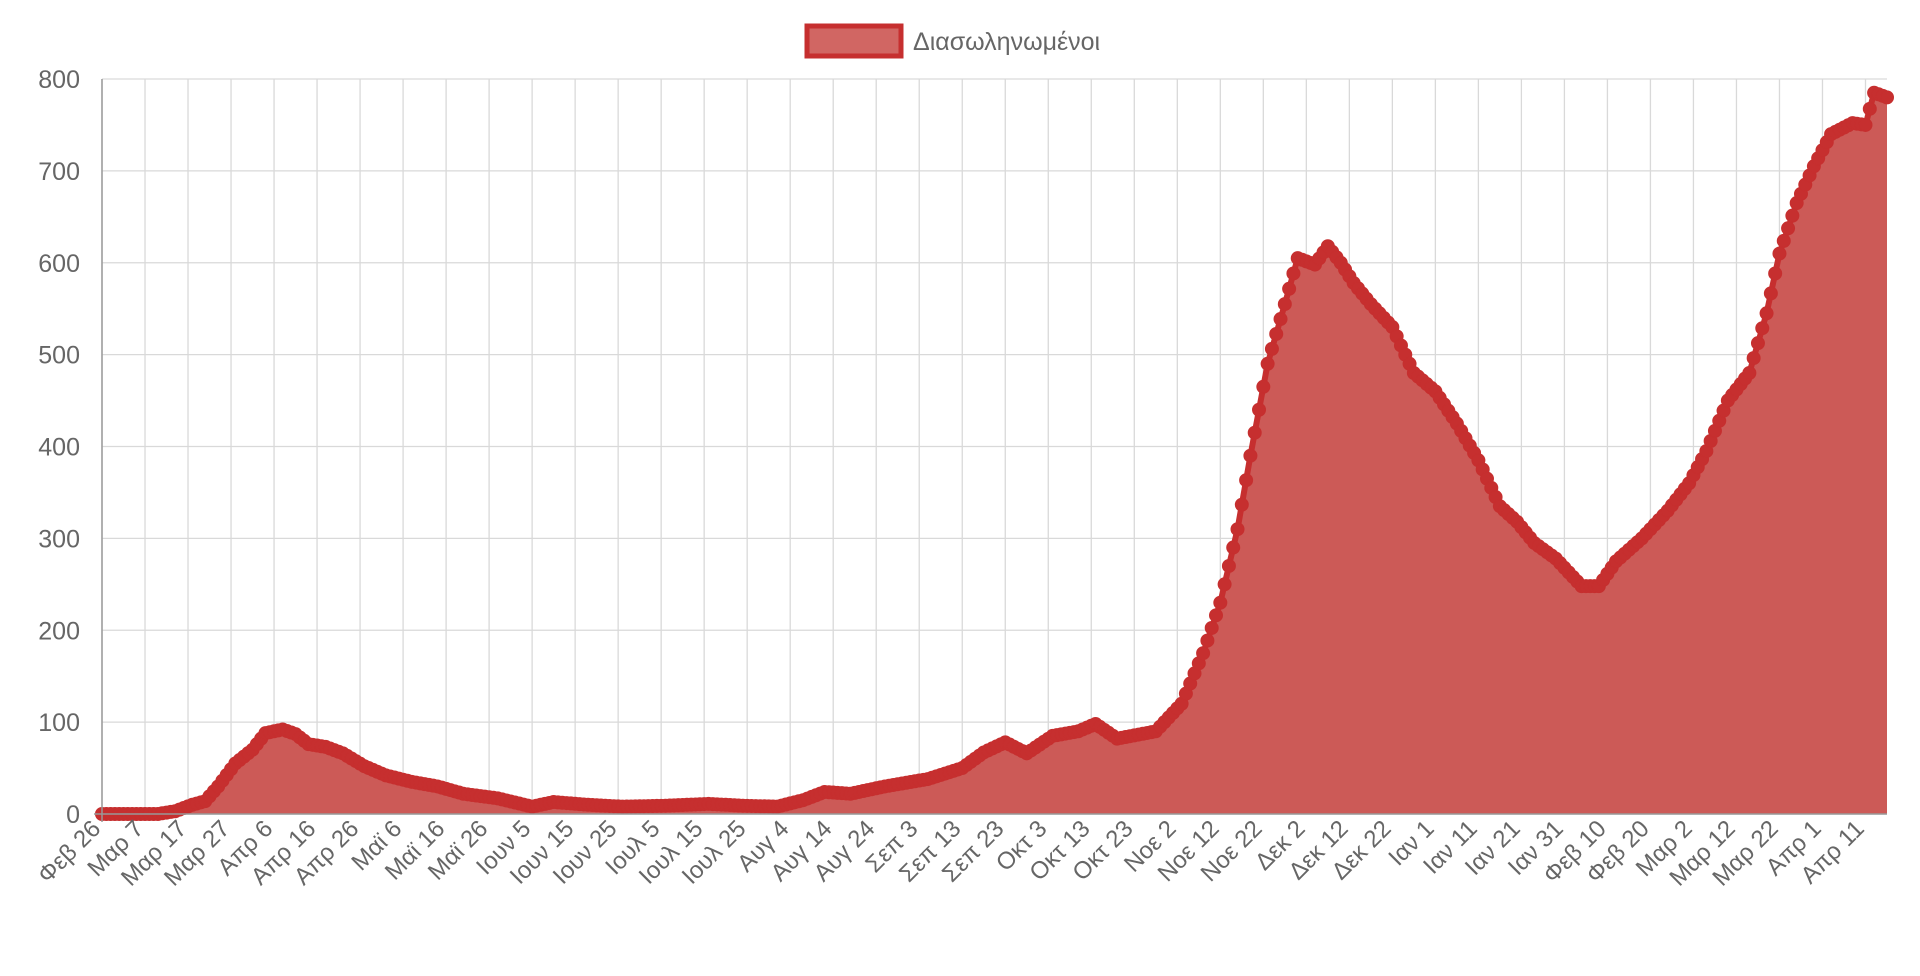 The width and height of the screenshot is (1920, 976). What do you see at coordinates (59, 723) in the screenshot?
I see `y-tick-label: 100` at bounding box center [59, 723].